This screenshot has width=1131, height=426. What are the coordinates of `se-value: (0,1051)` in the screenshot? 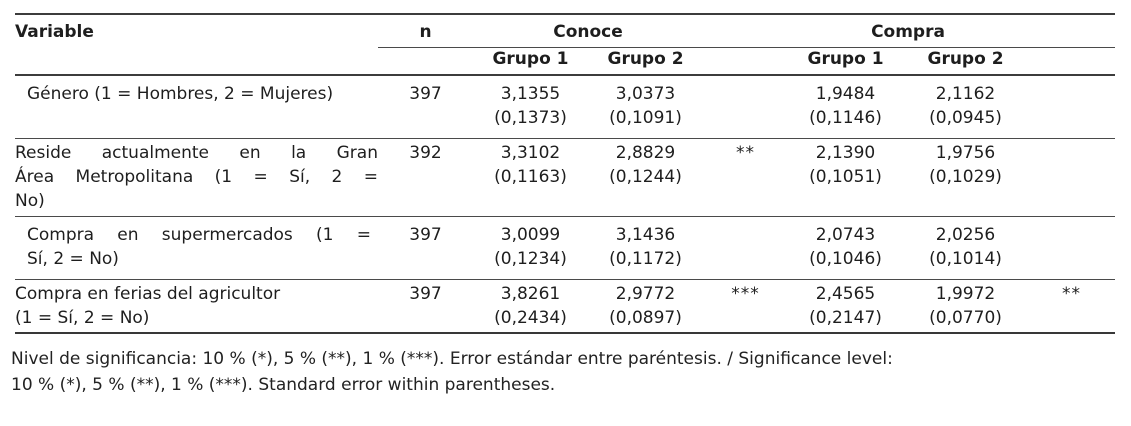 It's located at (845, 177).